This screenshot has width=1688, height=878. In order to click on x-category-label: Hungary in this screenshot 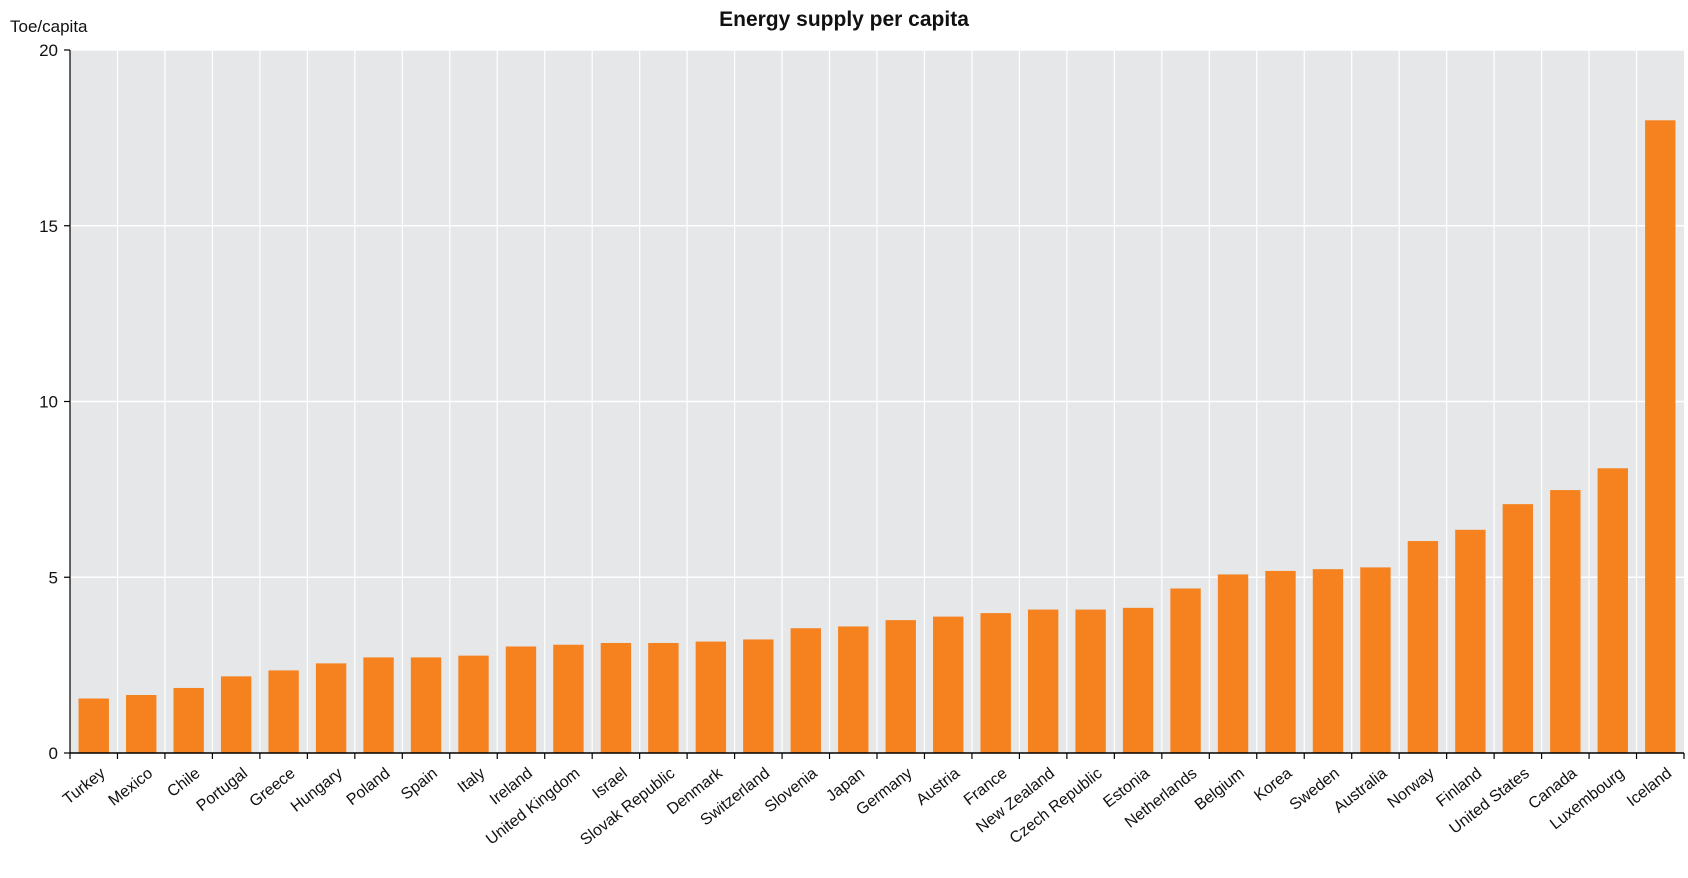, I will do `click(317, 790)`.